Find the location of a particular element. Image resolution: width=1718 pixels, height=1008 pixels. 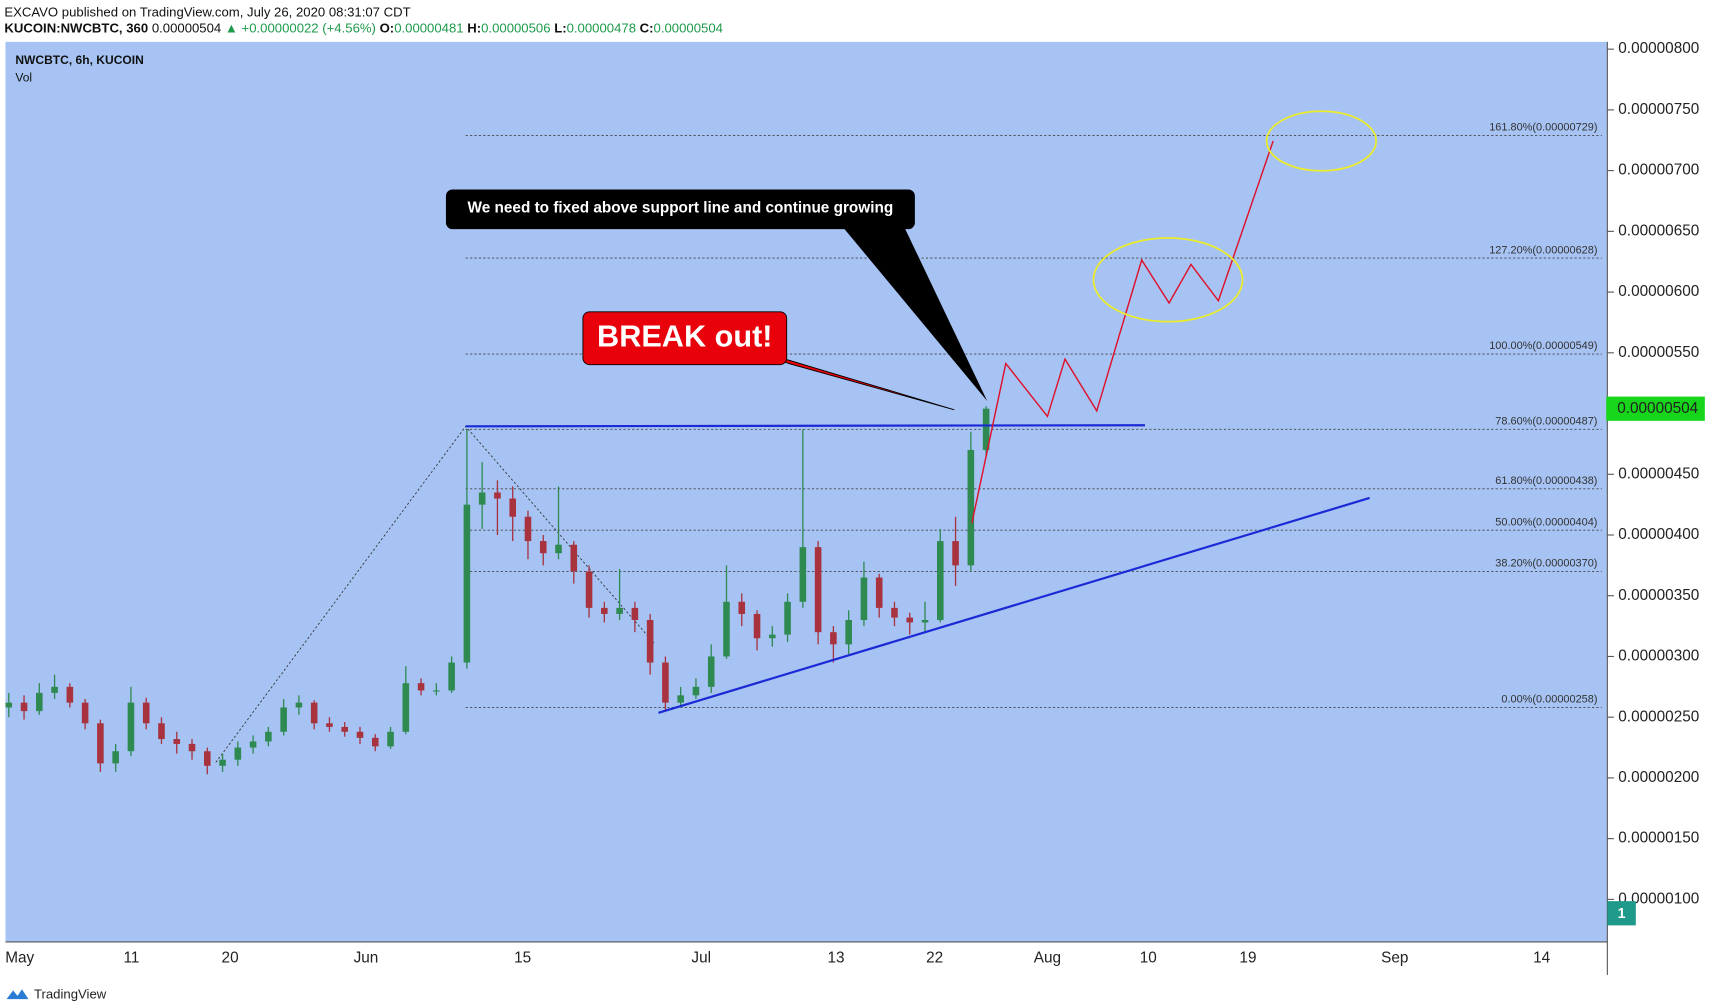

fib-label: 161.80%(0.00000729) is located at coordinates (1543, 128).